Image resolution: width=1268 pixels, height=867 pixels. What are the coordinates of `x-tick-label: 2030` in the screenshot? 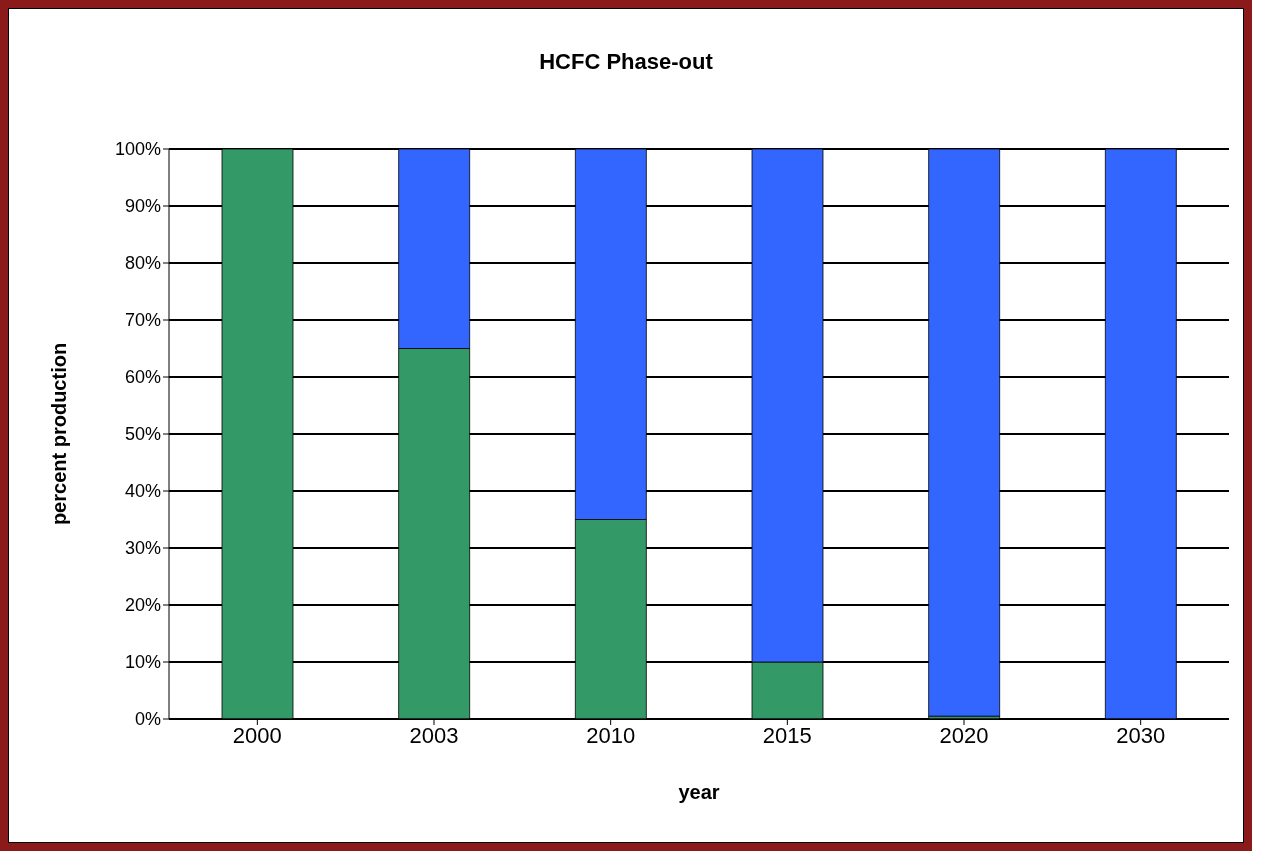 It's located at (1141, 735).